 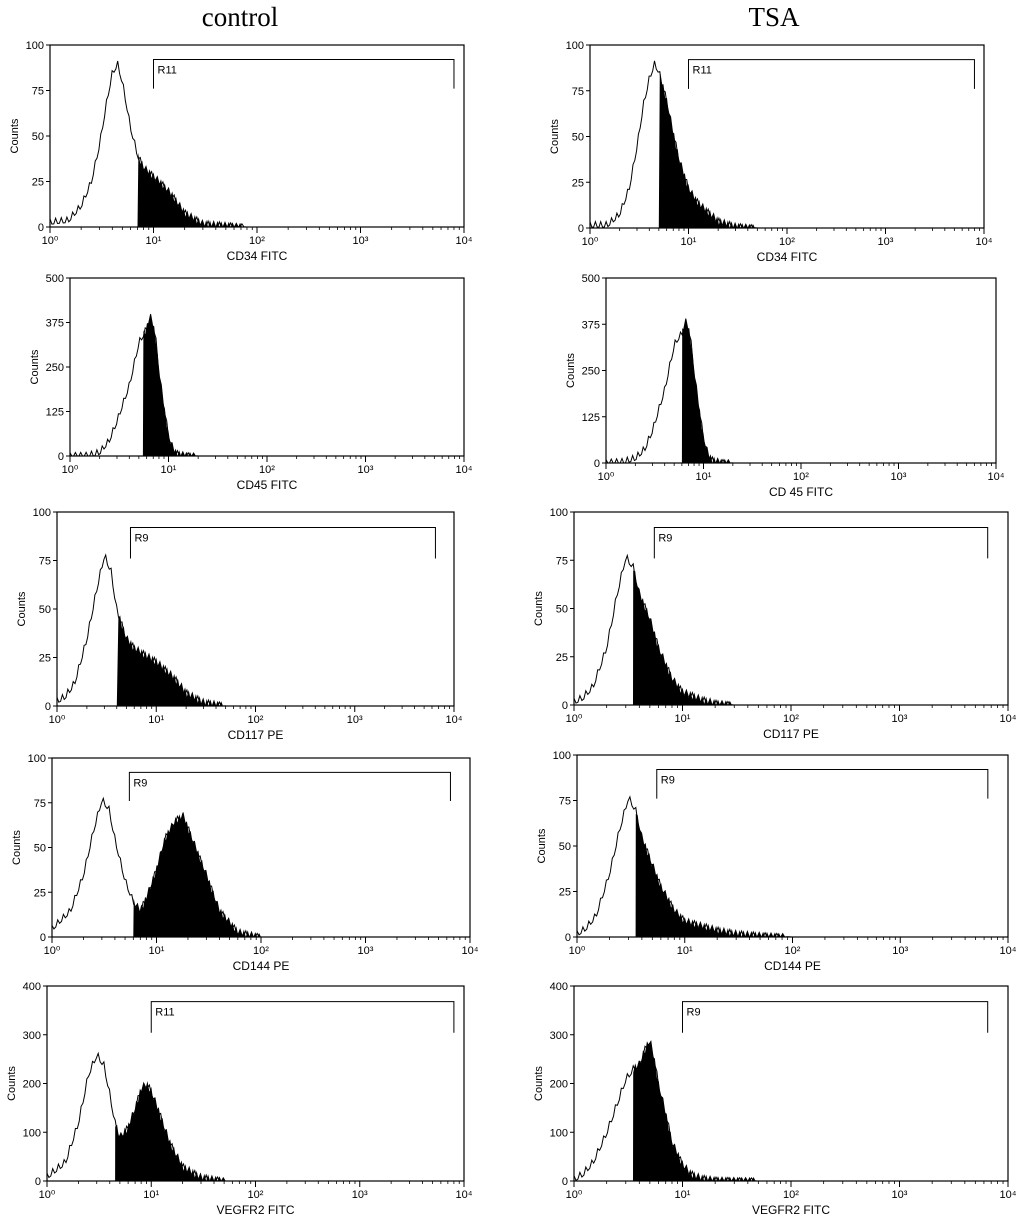 I want to click on x-tick-label-7-2: 10², so click(x=793, y=951).